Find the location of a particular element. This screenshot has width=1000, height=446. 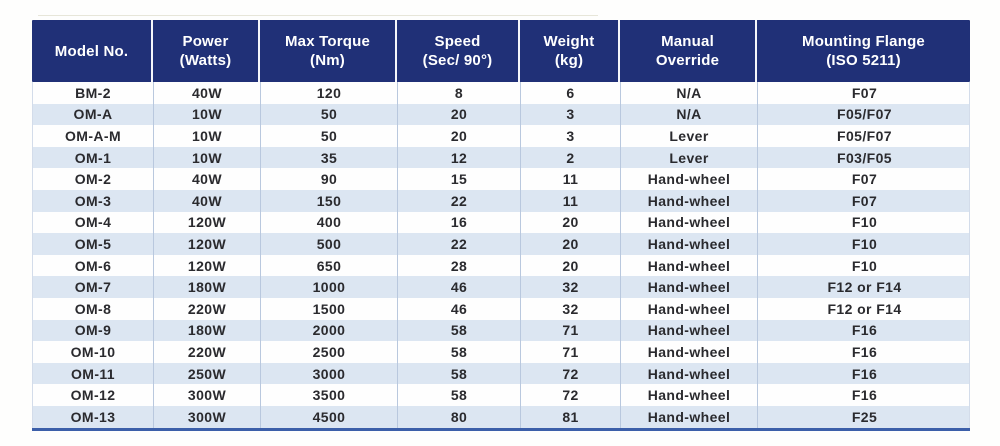

table-bottom-rule is located at coordinates (501, 429).